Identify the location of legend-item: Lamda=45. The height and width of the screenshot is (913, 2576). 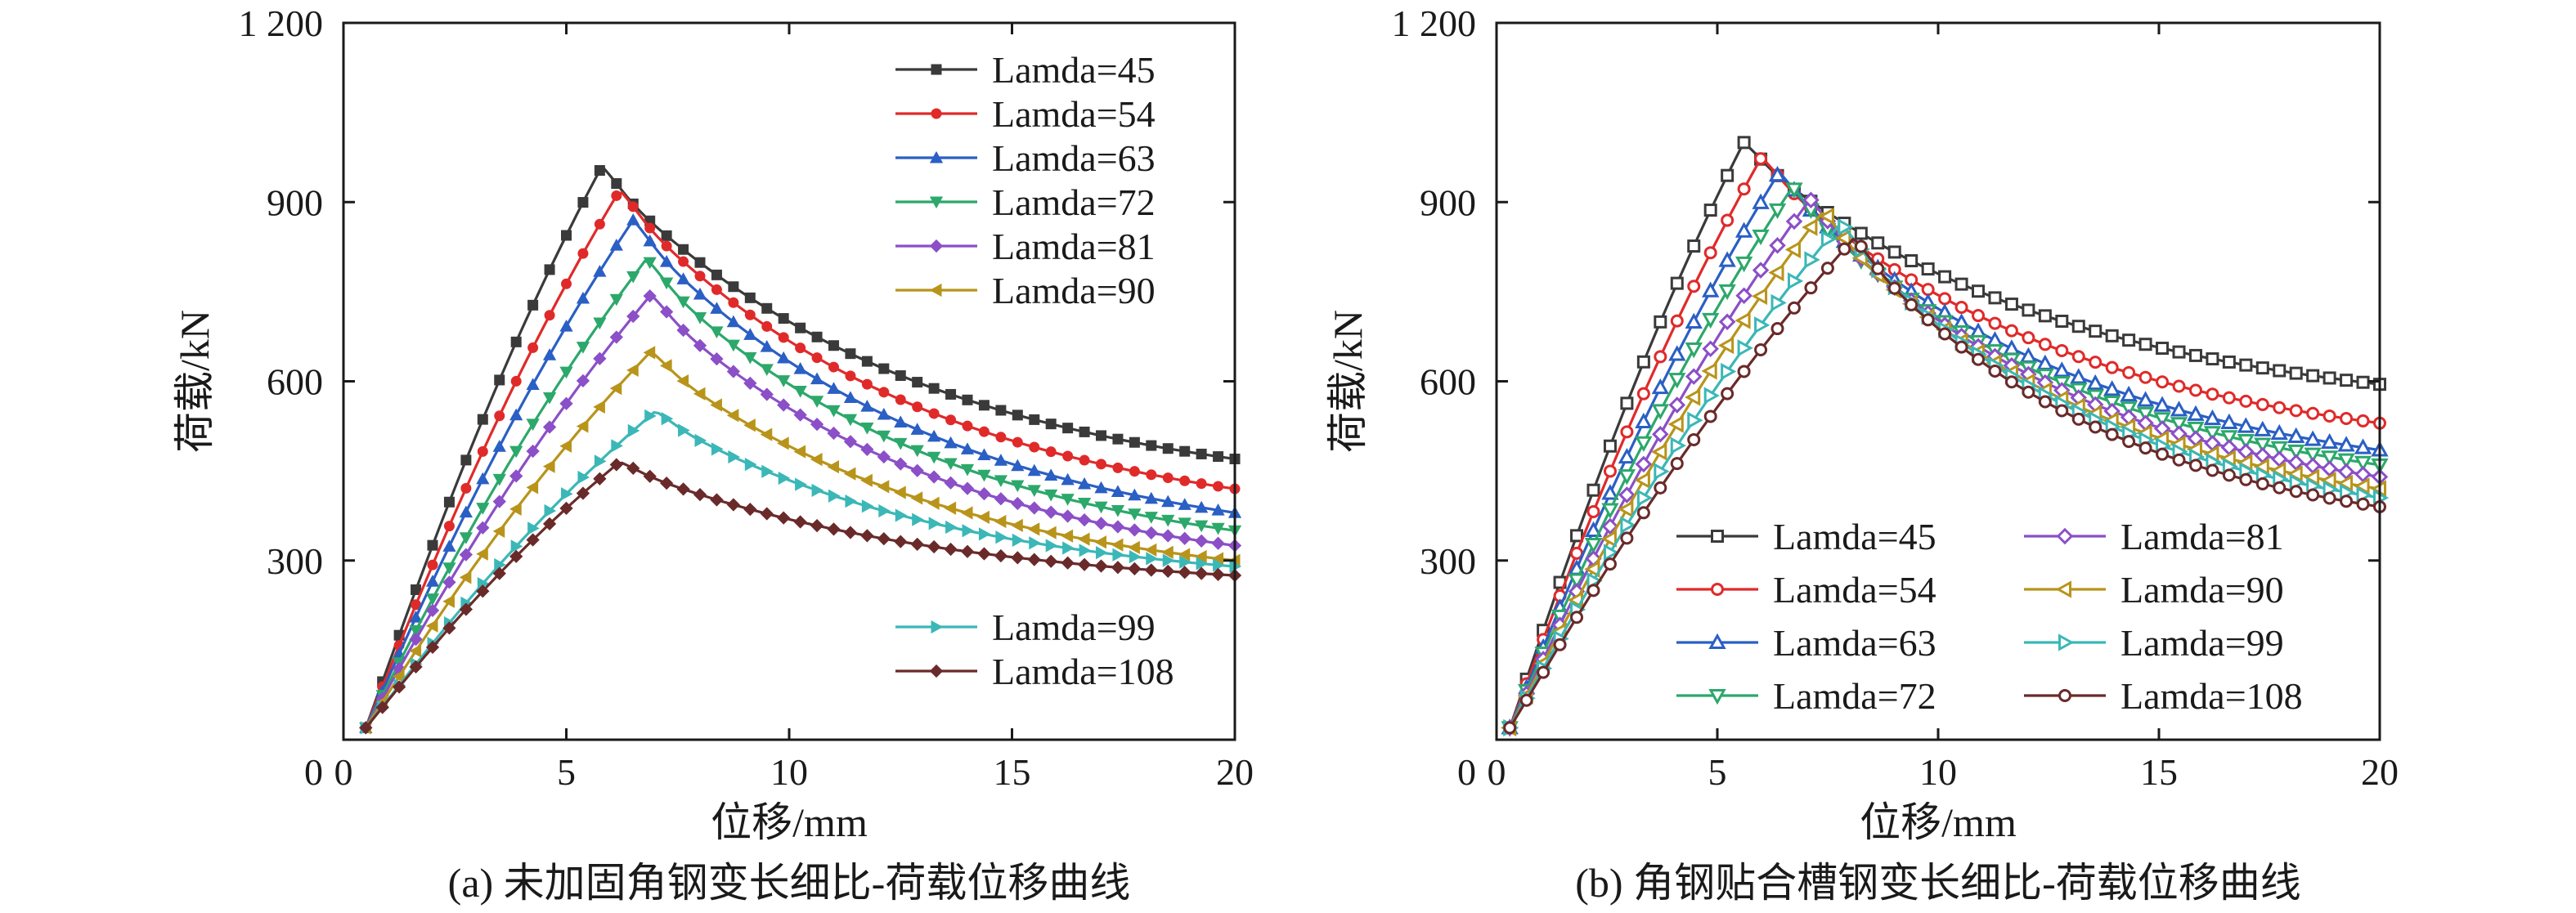
(1025, 70).